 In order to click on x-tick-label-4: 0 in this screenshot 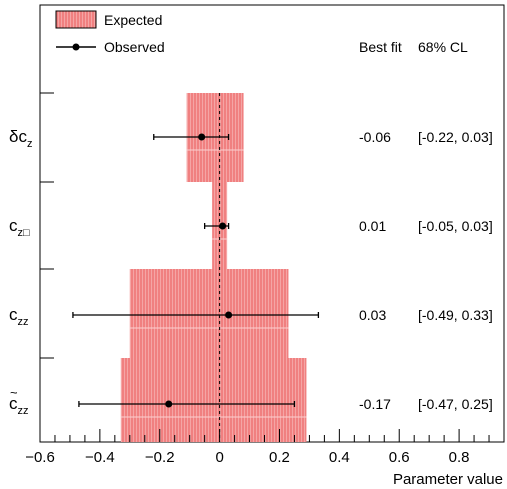, I will do `click(219, 457)`.